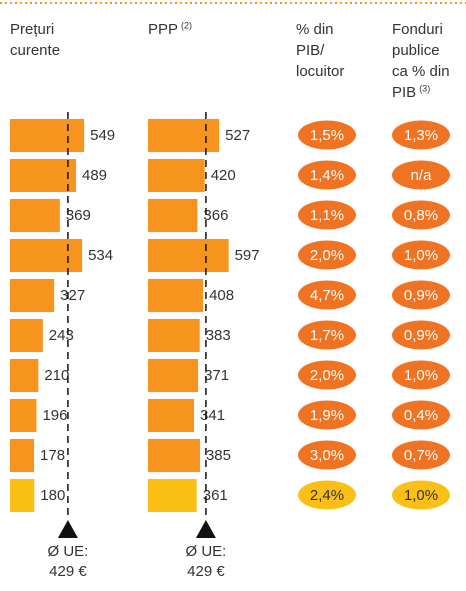 This screenshot has width=466, height=591. I want to click on column-header: PIB, so click(404, 92).